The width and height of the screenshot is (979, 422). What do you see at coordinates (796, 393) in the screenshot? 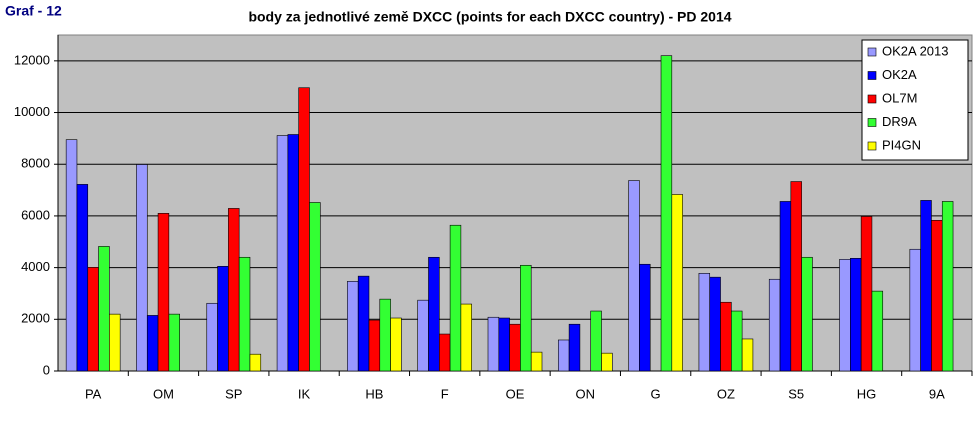
I see `x-tick-label: S5` at bounding box center [796, 393].